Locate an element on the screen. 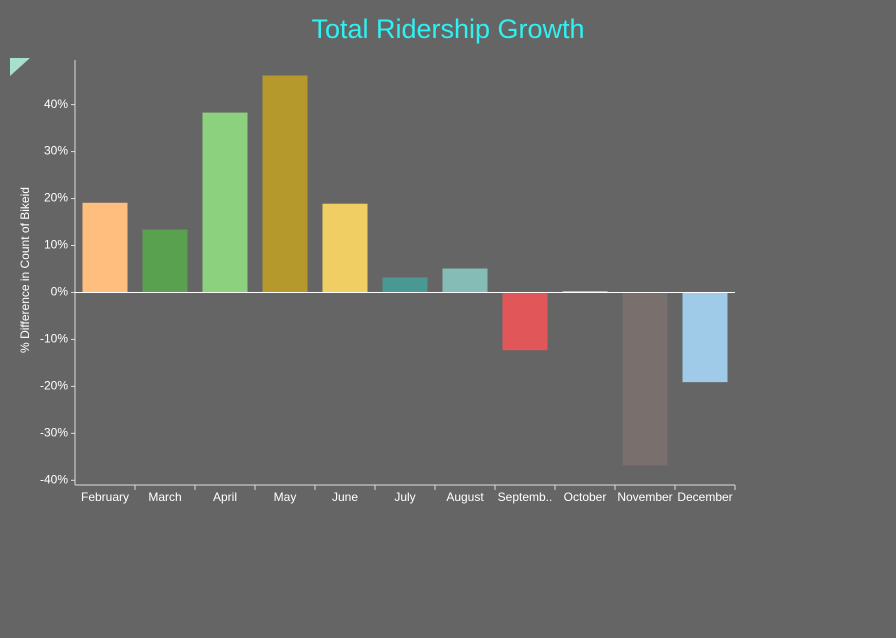 This screenshot has width=896, height=638. chart-title: Total Ridership Growth is located at coordinates (447, 29).